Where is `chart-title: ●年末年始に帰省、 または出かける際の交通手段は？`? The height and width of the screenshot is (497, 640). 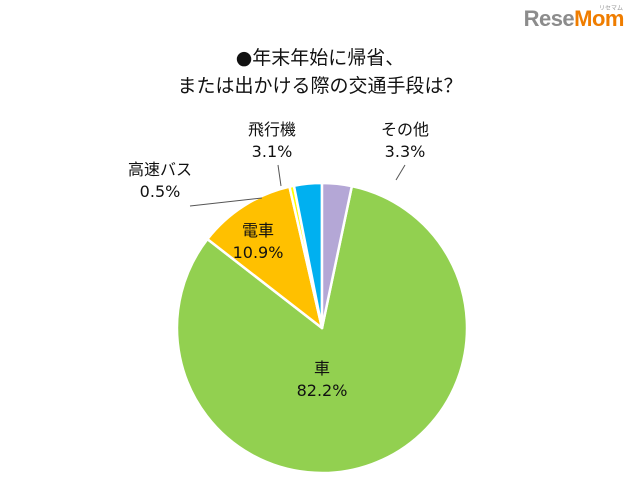 chart-title: ●年末年始に帰省、 または出かける際の交通手段は？ is located at coordinates (320, 72).